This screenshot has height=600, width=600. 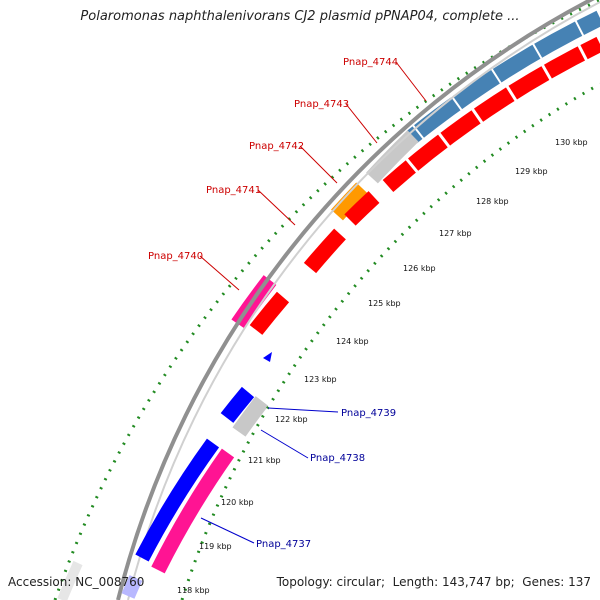 I want to click on gene-label-pnap-4742: Pnap_4742, so click(x=276, y=146).